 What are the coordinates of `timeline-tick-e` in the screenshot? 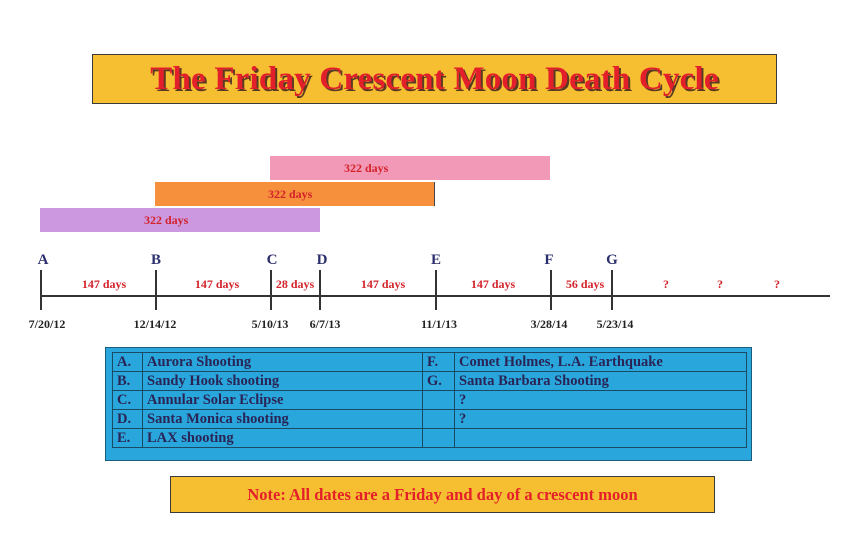 It's located at (436, 290).